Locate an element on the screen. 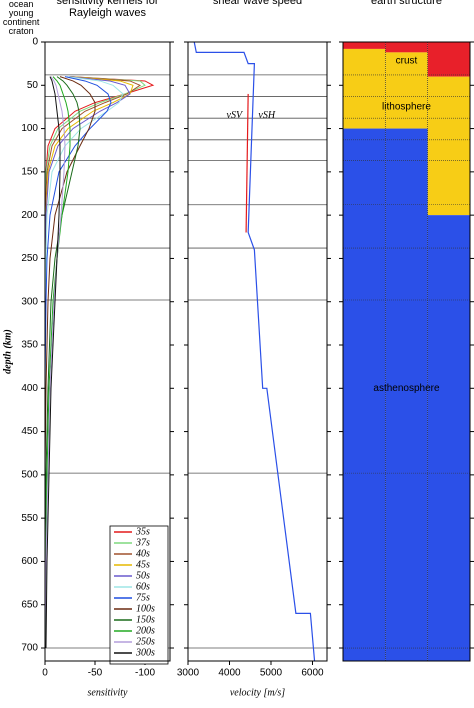  y-tick-label: 250 is located at coordinates (29, 258).